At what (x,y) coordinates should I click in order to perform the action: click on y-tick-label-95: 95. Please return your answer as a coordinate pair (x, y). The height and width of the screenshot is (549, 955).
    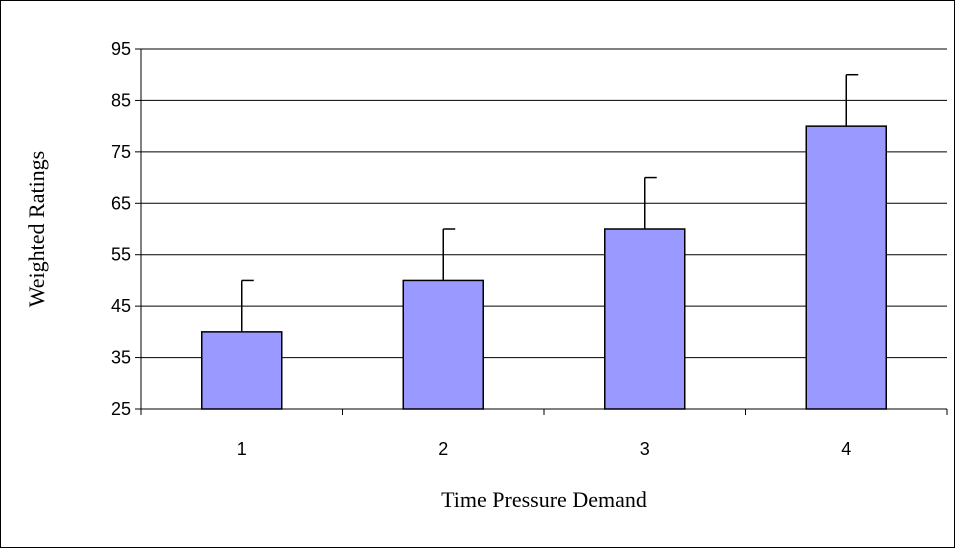
    Looking at the image, I should click on (121, 49).